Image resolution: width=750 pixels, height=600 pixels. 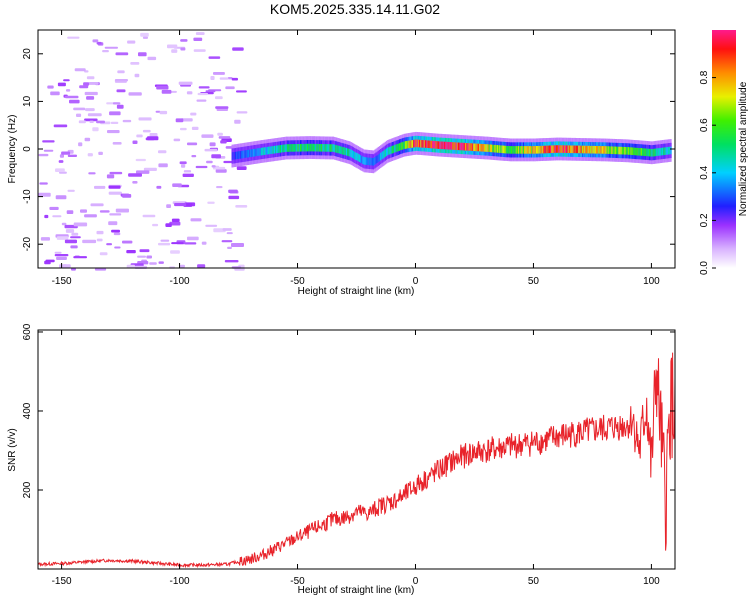 What do you see at coordinates (743, 148) in the screenshot?
I see `colorbar-label: Normalized spectral amplitude` at bounding box center [743, 148].